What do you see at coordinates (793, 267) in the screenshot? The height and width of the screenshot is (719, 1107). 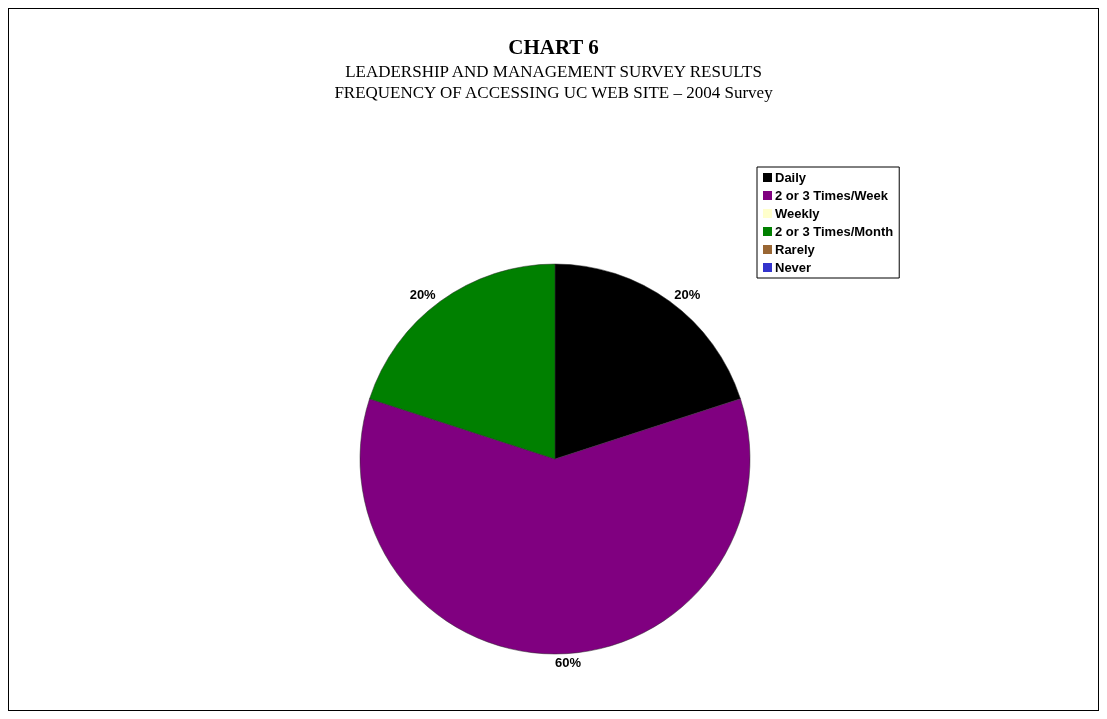 I see `legend-label: Never` at bounding box center [793, 267].